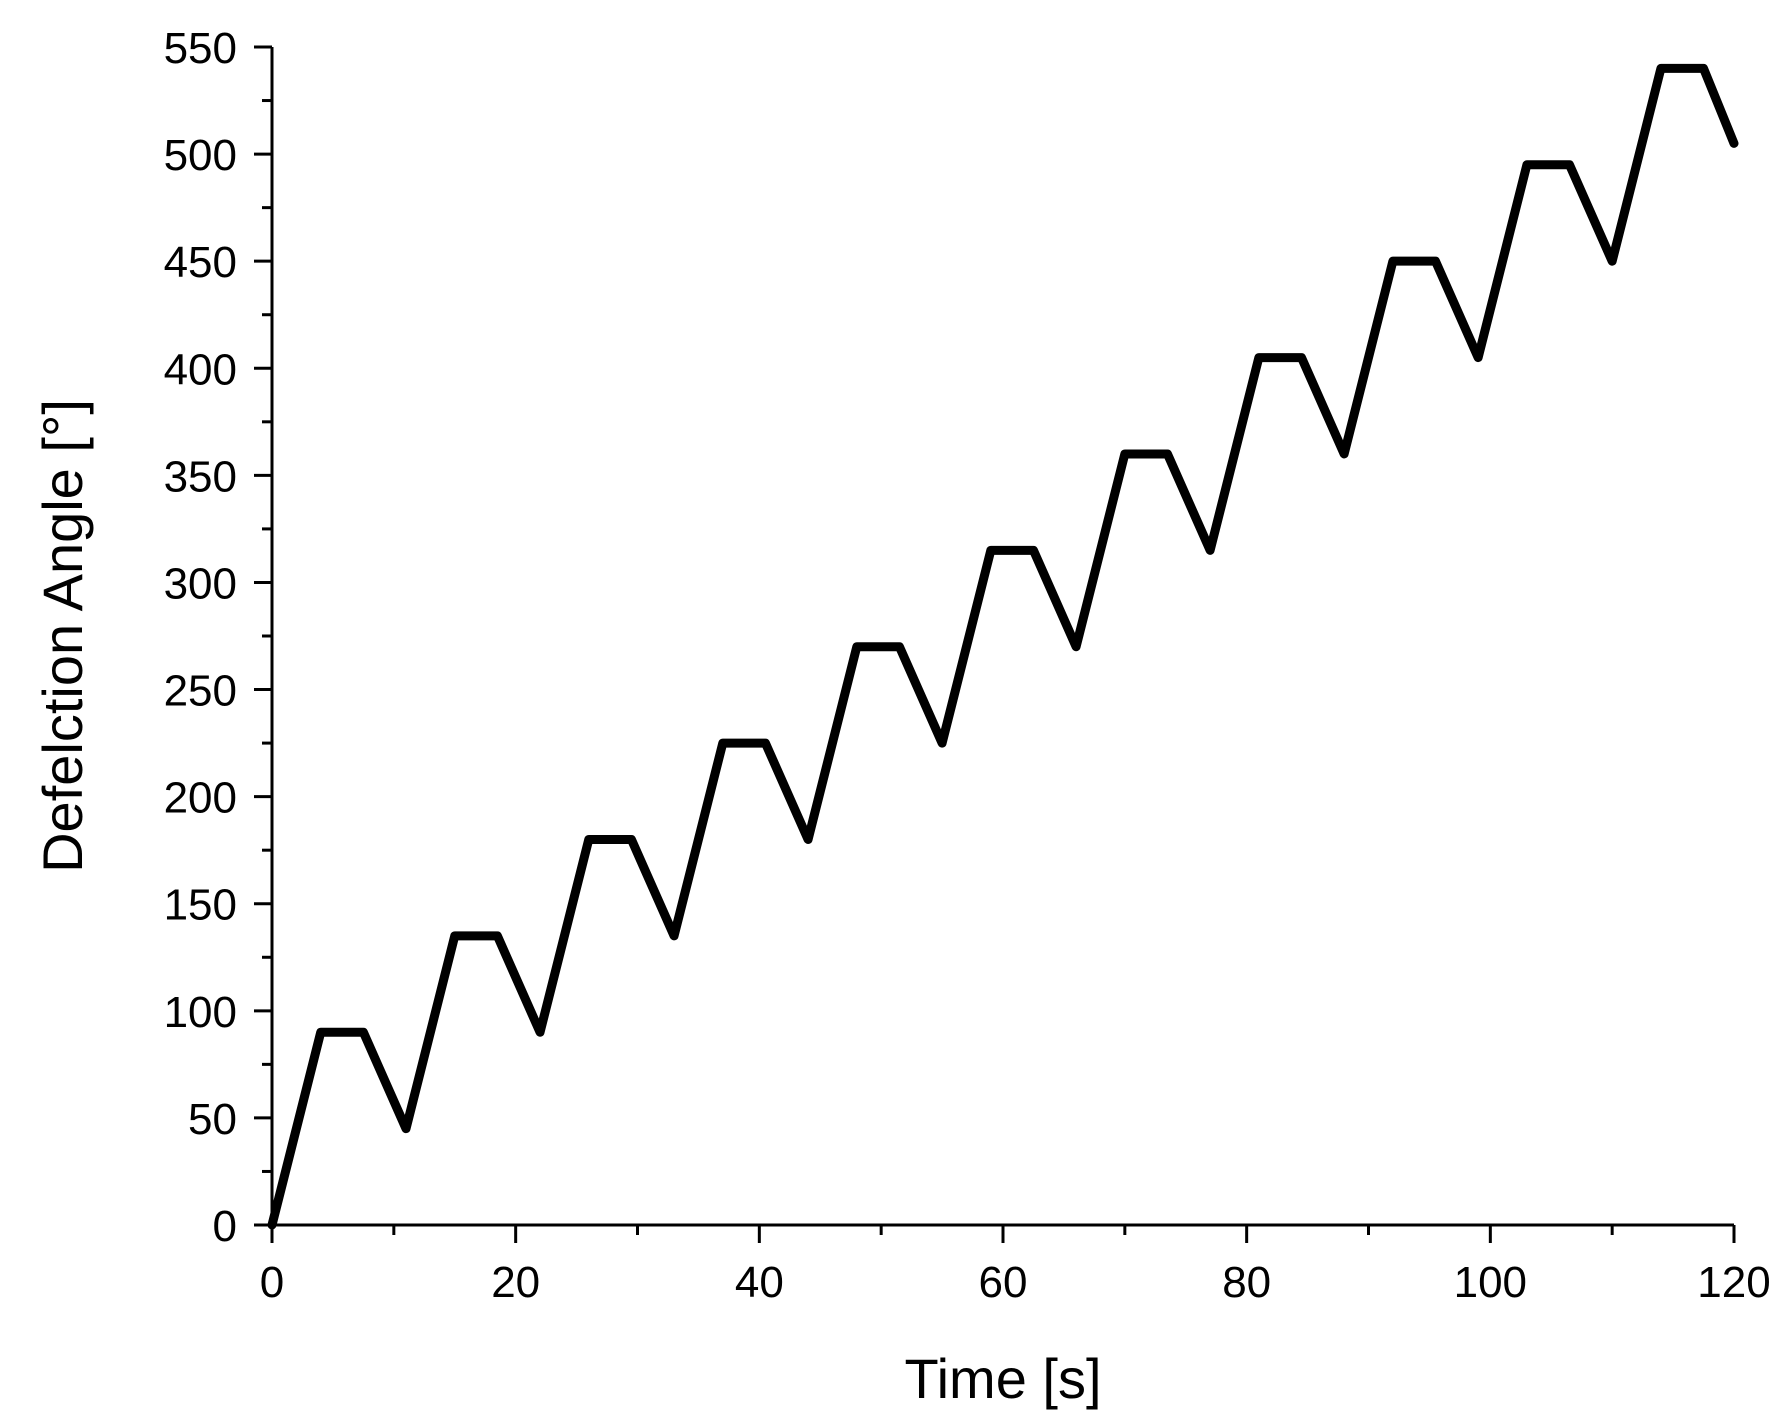 This screenshot has width=1780, height=1426. I want to click on y-tick-label: 500, so click(200, 155).